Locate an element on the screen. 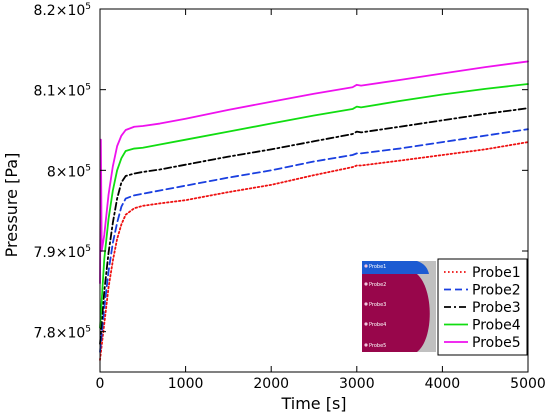 Image resolution: width=550 pixels, height=414 pixels. x-tick-label: 0 is located at coordinates (100, 384).